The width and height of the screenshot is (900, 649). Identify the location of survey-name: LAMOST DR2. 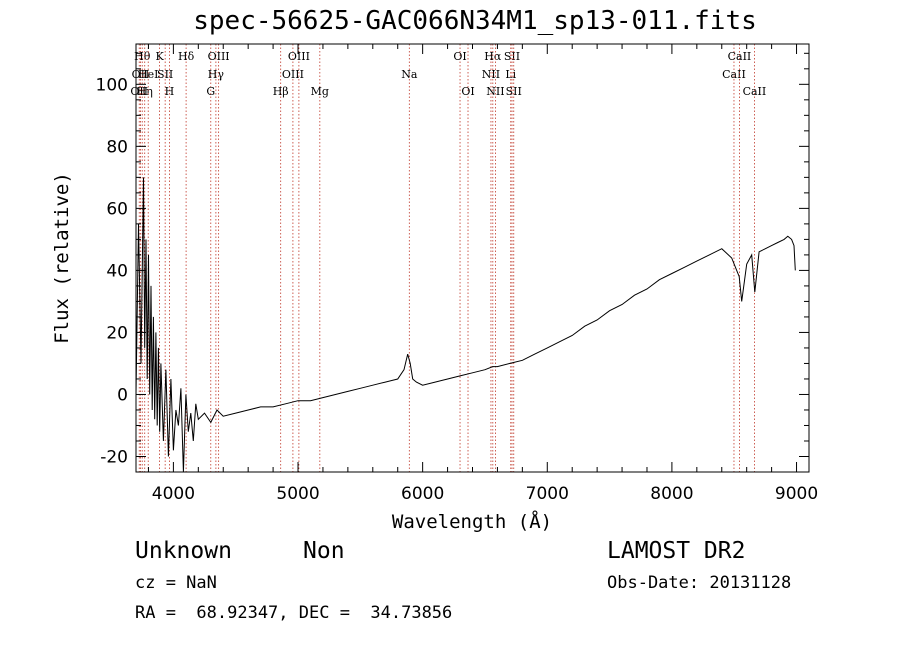
(676, 551).